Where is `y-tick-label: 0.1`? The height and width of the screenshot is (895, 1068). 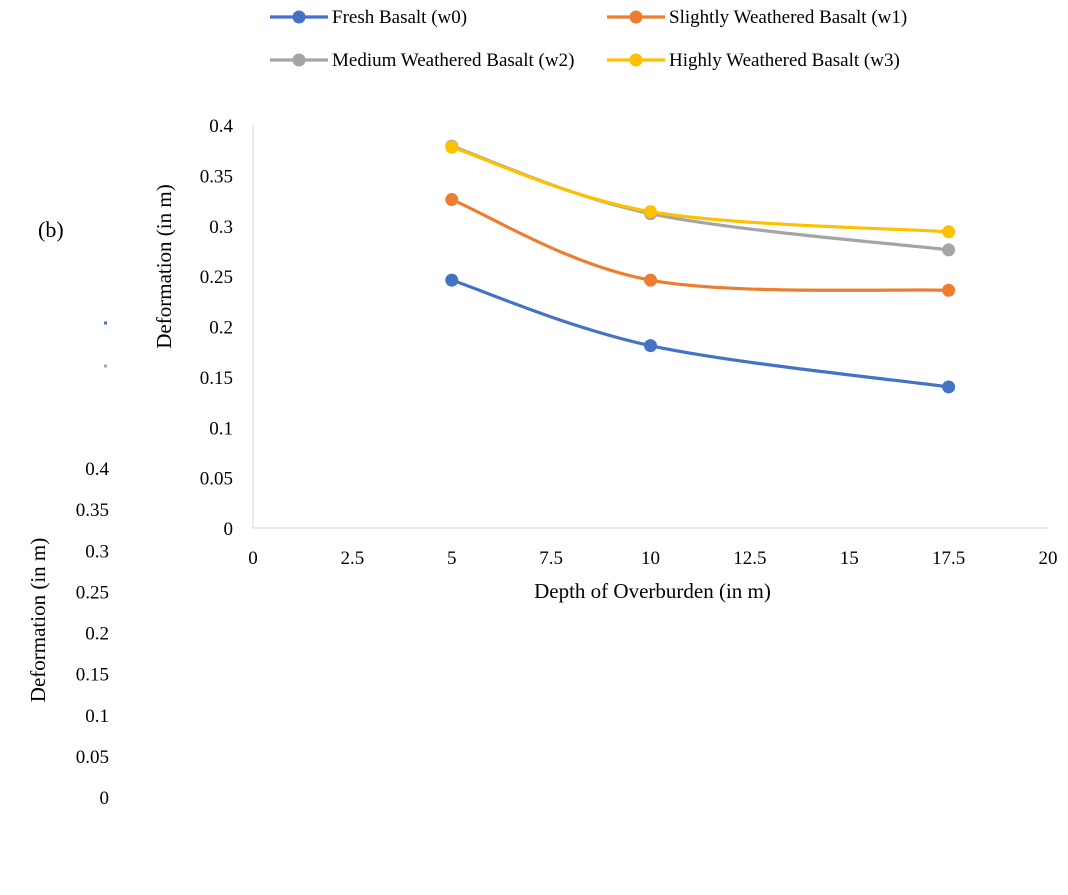
y-tick-label: 0.1 is located at coordinates (221, 428).